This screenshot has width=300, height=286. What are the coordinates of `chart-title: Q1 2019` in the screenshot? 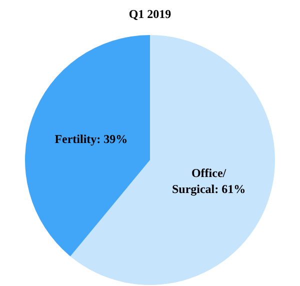 It's located at (150, 14).